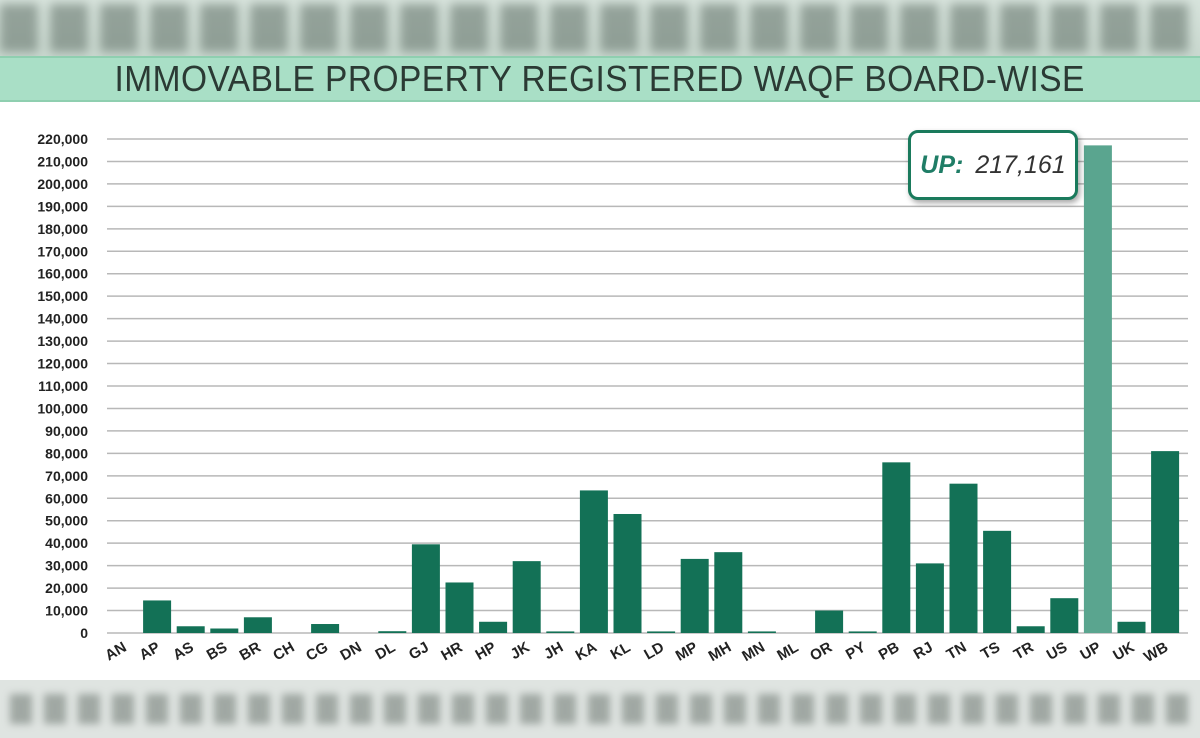 This screenshot has height=738, width=1200. I want to click on y-tick-label: 210,000, so click(62, 161).